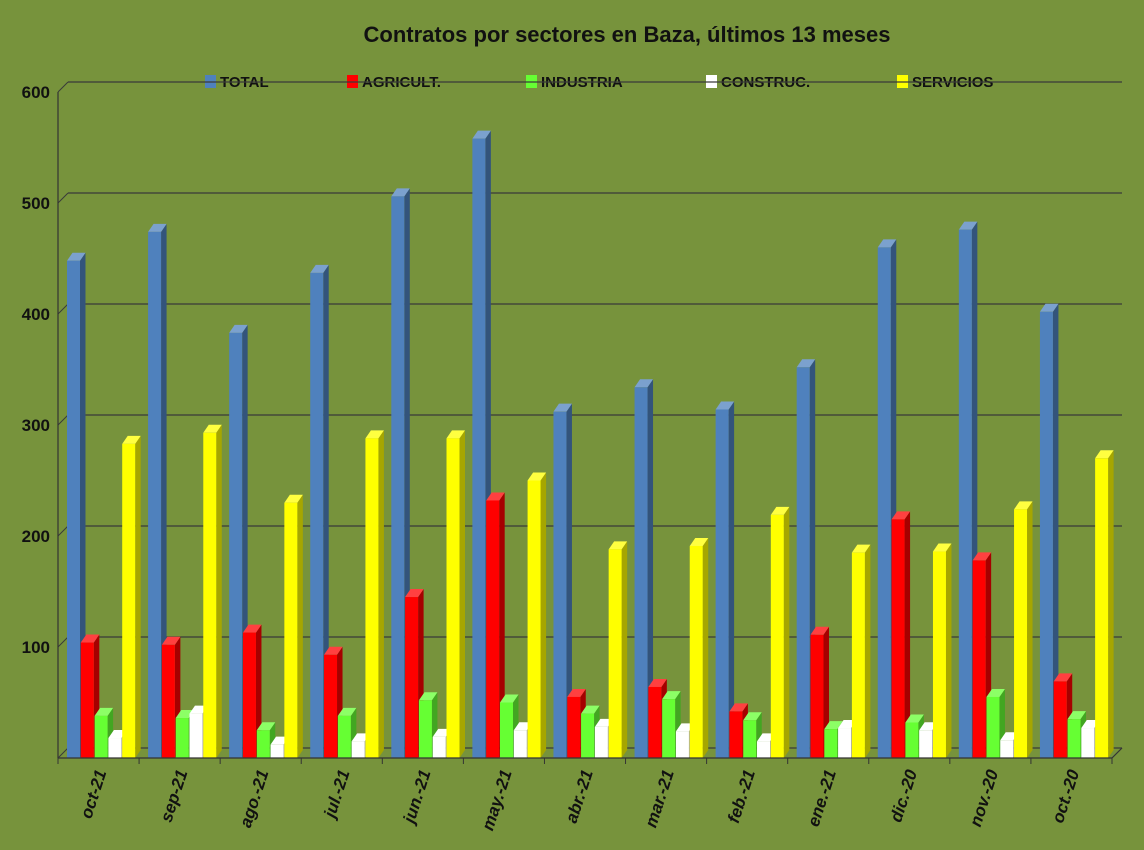  I want to click on x-tick-label: feb.-21, so click(741, 796).